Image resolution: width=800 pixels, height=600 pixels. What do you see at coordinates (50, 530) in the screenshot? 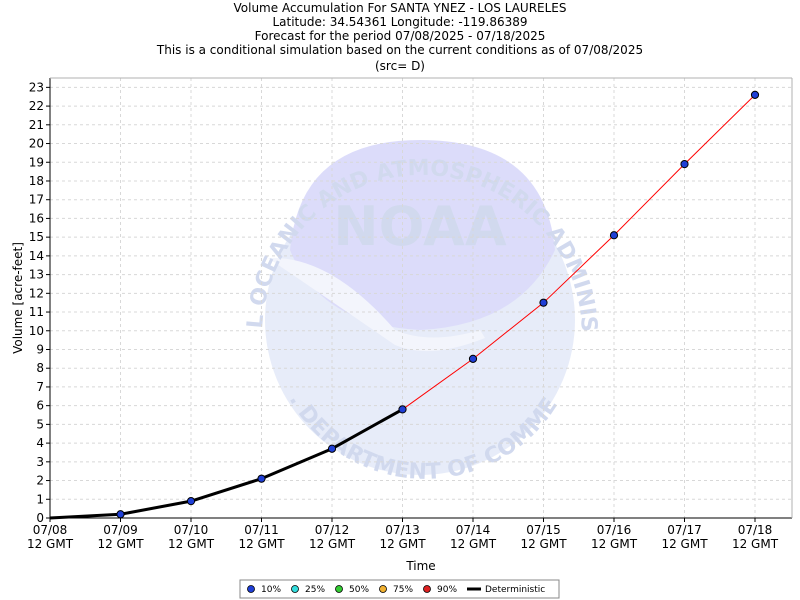
I see `x-tick-label-date: 07/08` at bounding box center [50, 530].